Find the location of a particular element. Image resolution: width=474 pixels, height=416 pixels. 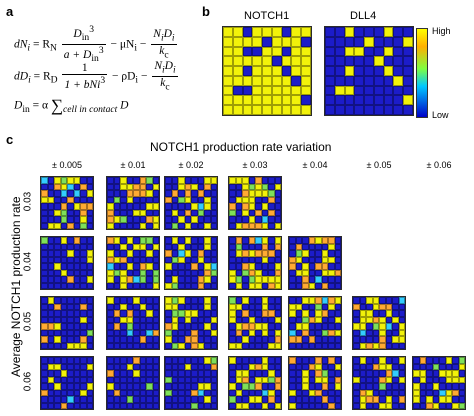

eq-dn-mid: − μN is located at coordinates (122, 44).